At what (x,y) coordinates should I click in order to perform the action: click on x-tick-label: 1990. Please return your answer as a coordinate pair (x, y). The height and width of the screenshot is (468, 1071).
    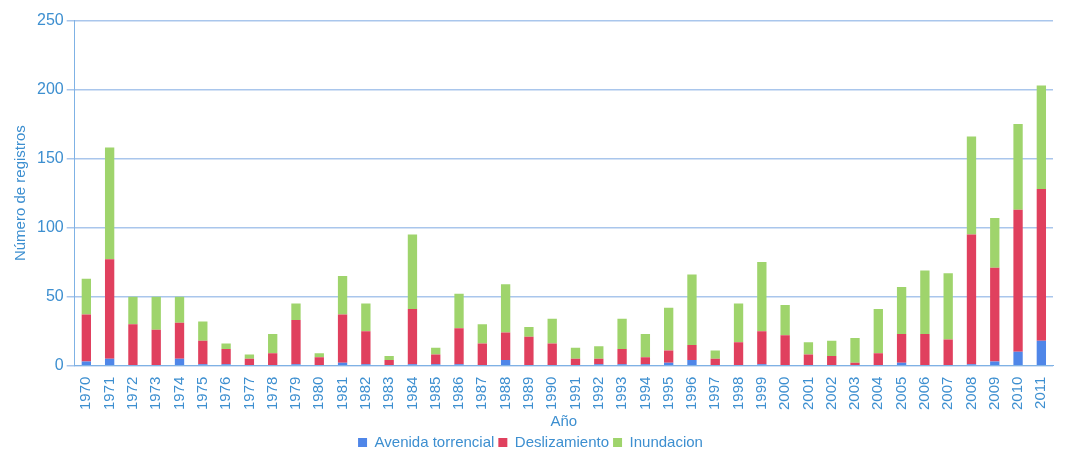
    Looking at the image, I should click on (551, 393).